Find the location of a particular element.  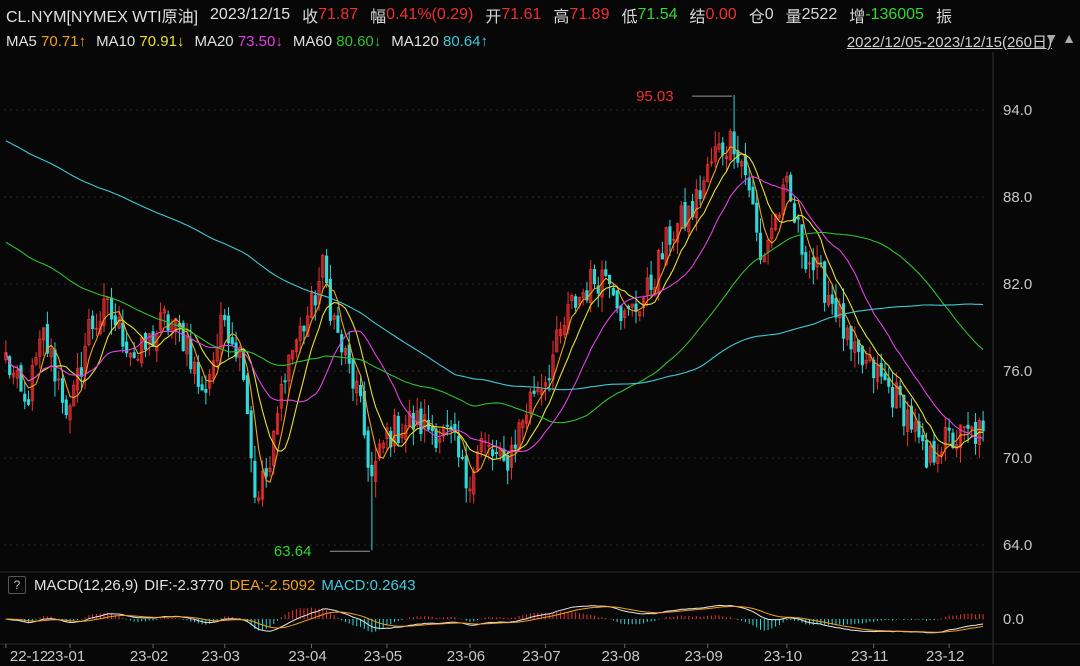

x-tick-label: 23-11 is located at coordinates (869, 656).